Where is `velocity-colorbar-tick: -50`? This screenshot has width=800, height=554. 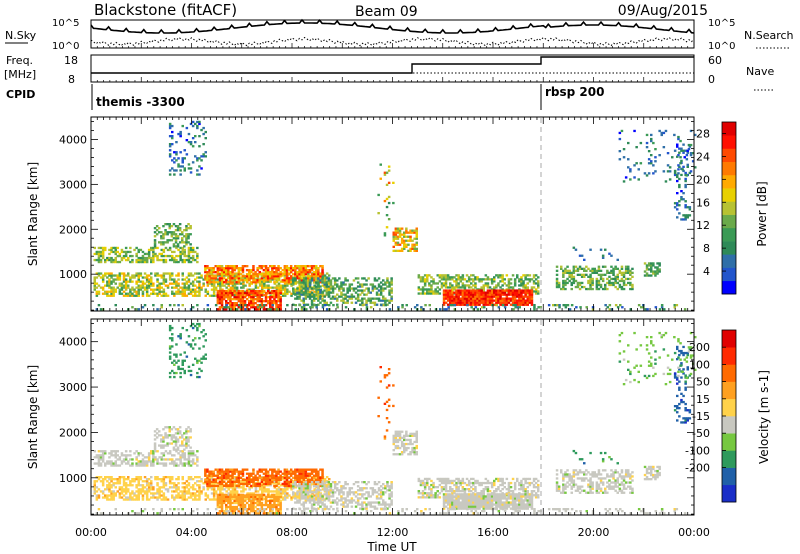 velocity-colorbar-tick: -50 is located at coordinates (701, 433).